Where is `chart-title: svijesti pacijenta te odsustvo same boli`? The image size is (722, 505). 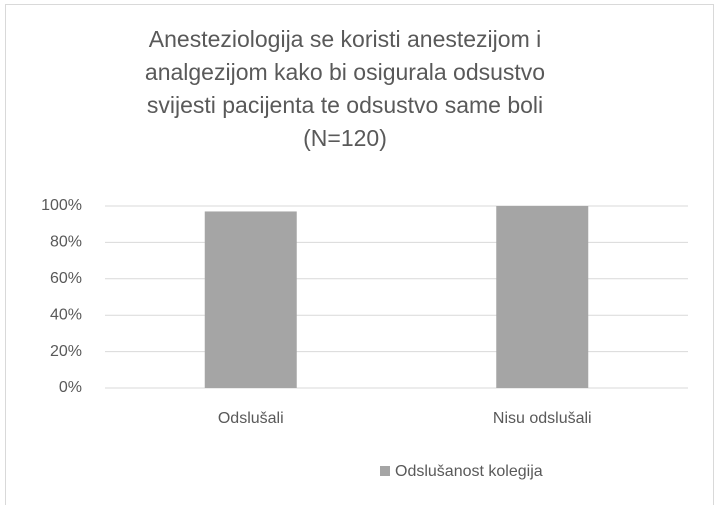 chart-title: svijesti pacijenta te odsustvo same boli is located at coordinates (345, 105).